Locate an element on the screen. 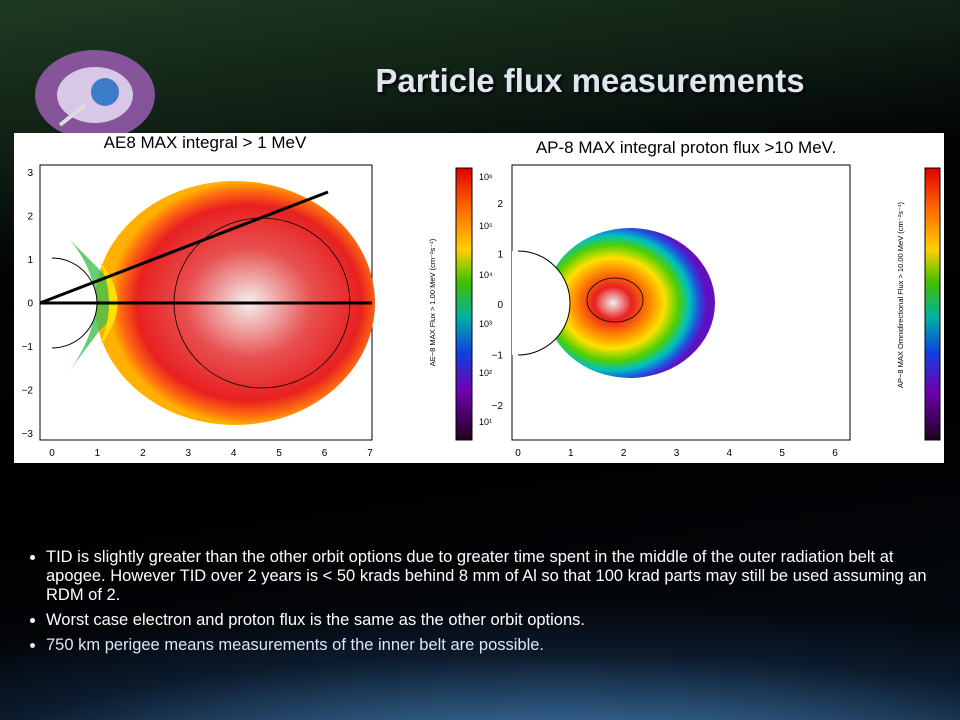  logo is located at coordinates (95, 95).